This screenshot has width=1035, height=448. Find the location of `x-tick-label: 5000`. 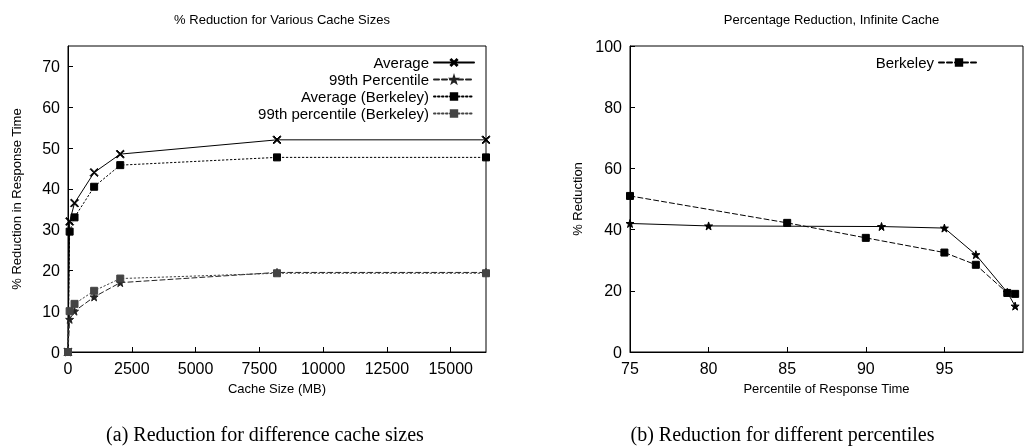

x-tick-label: 5000 is located at coordinates (195, 368).